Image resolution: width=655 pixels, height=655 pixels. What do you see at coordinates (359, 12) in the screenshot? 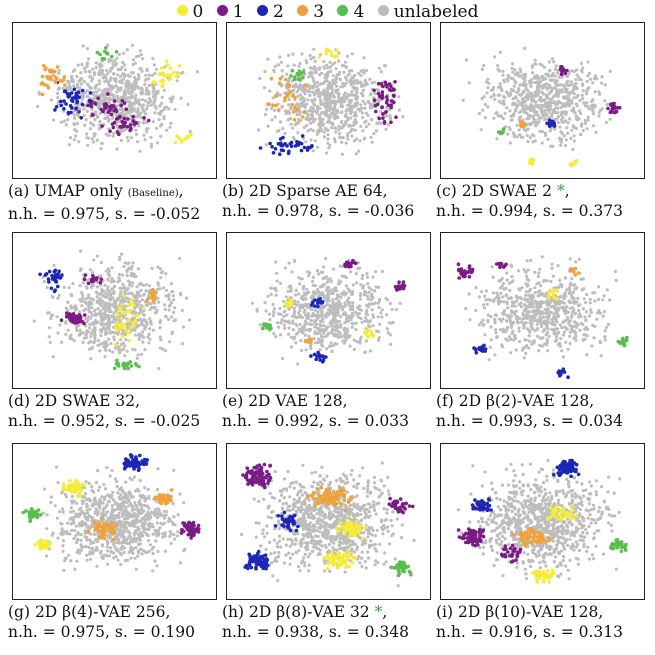
I see `legend-label-4: 4` at bounding box center [359, 12].